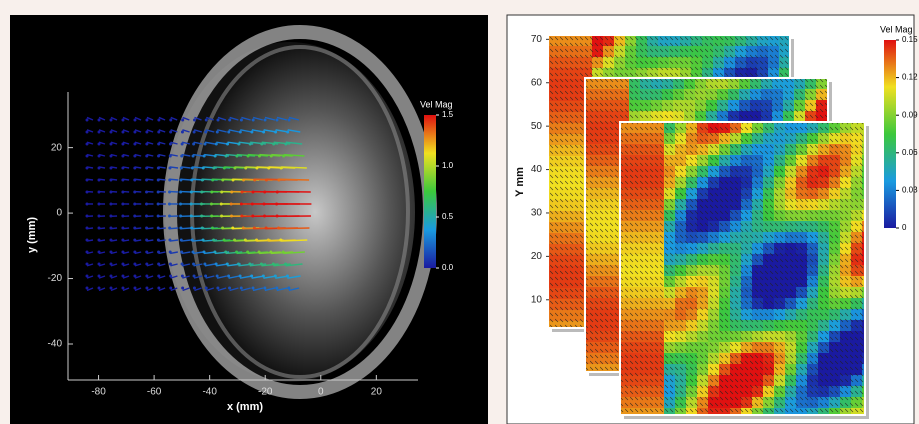 The image size is (919, 424). What do you see at coordinates (910, 152) in the screenshot?
I see `colorbar-tick-label: 0.06` at bounding box center [910, 152].